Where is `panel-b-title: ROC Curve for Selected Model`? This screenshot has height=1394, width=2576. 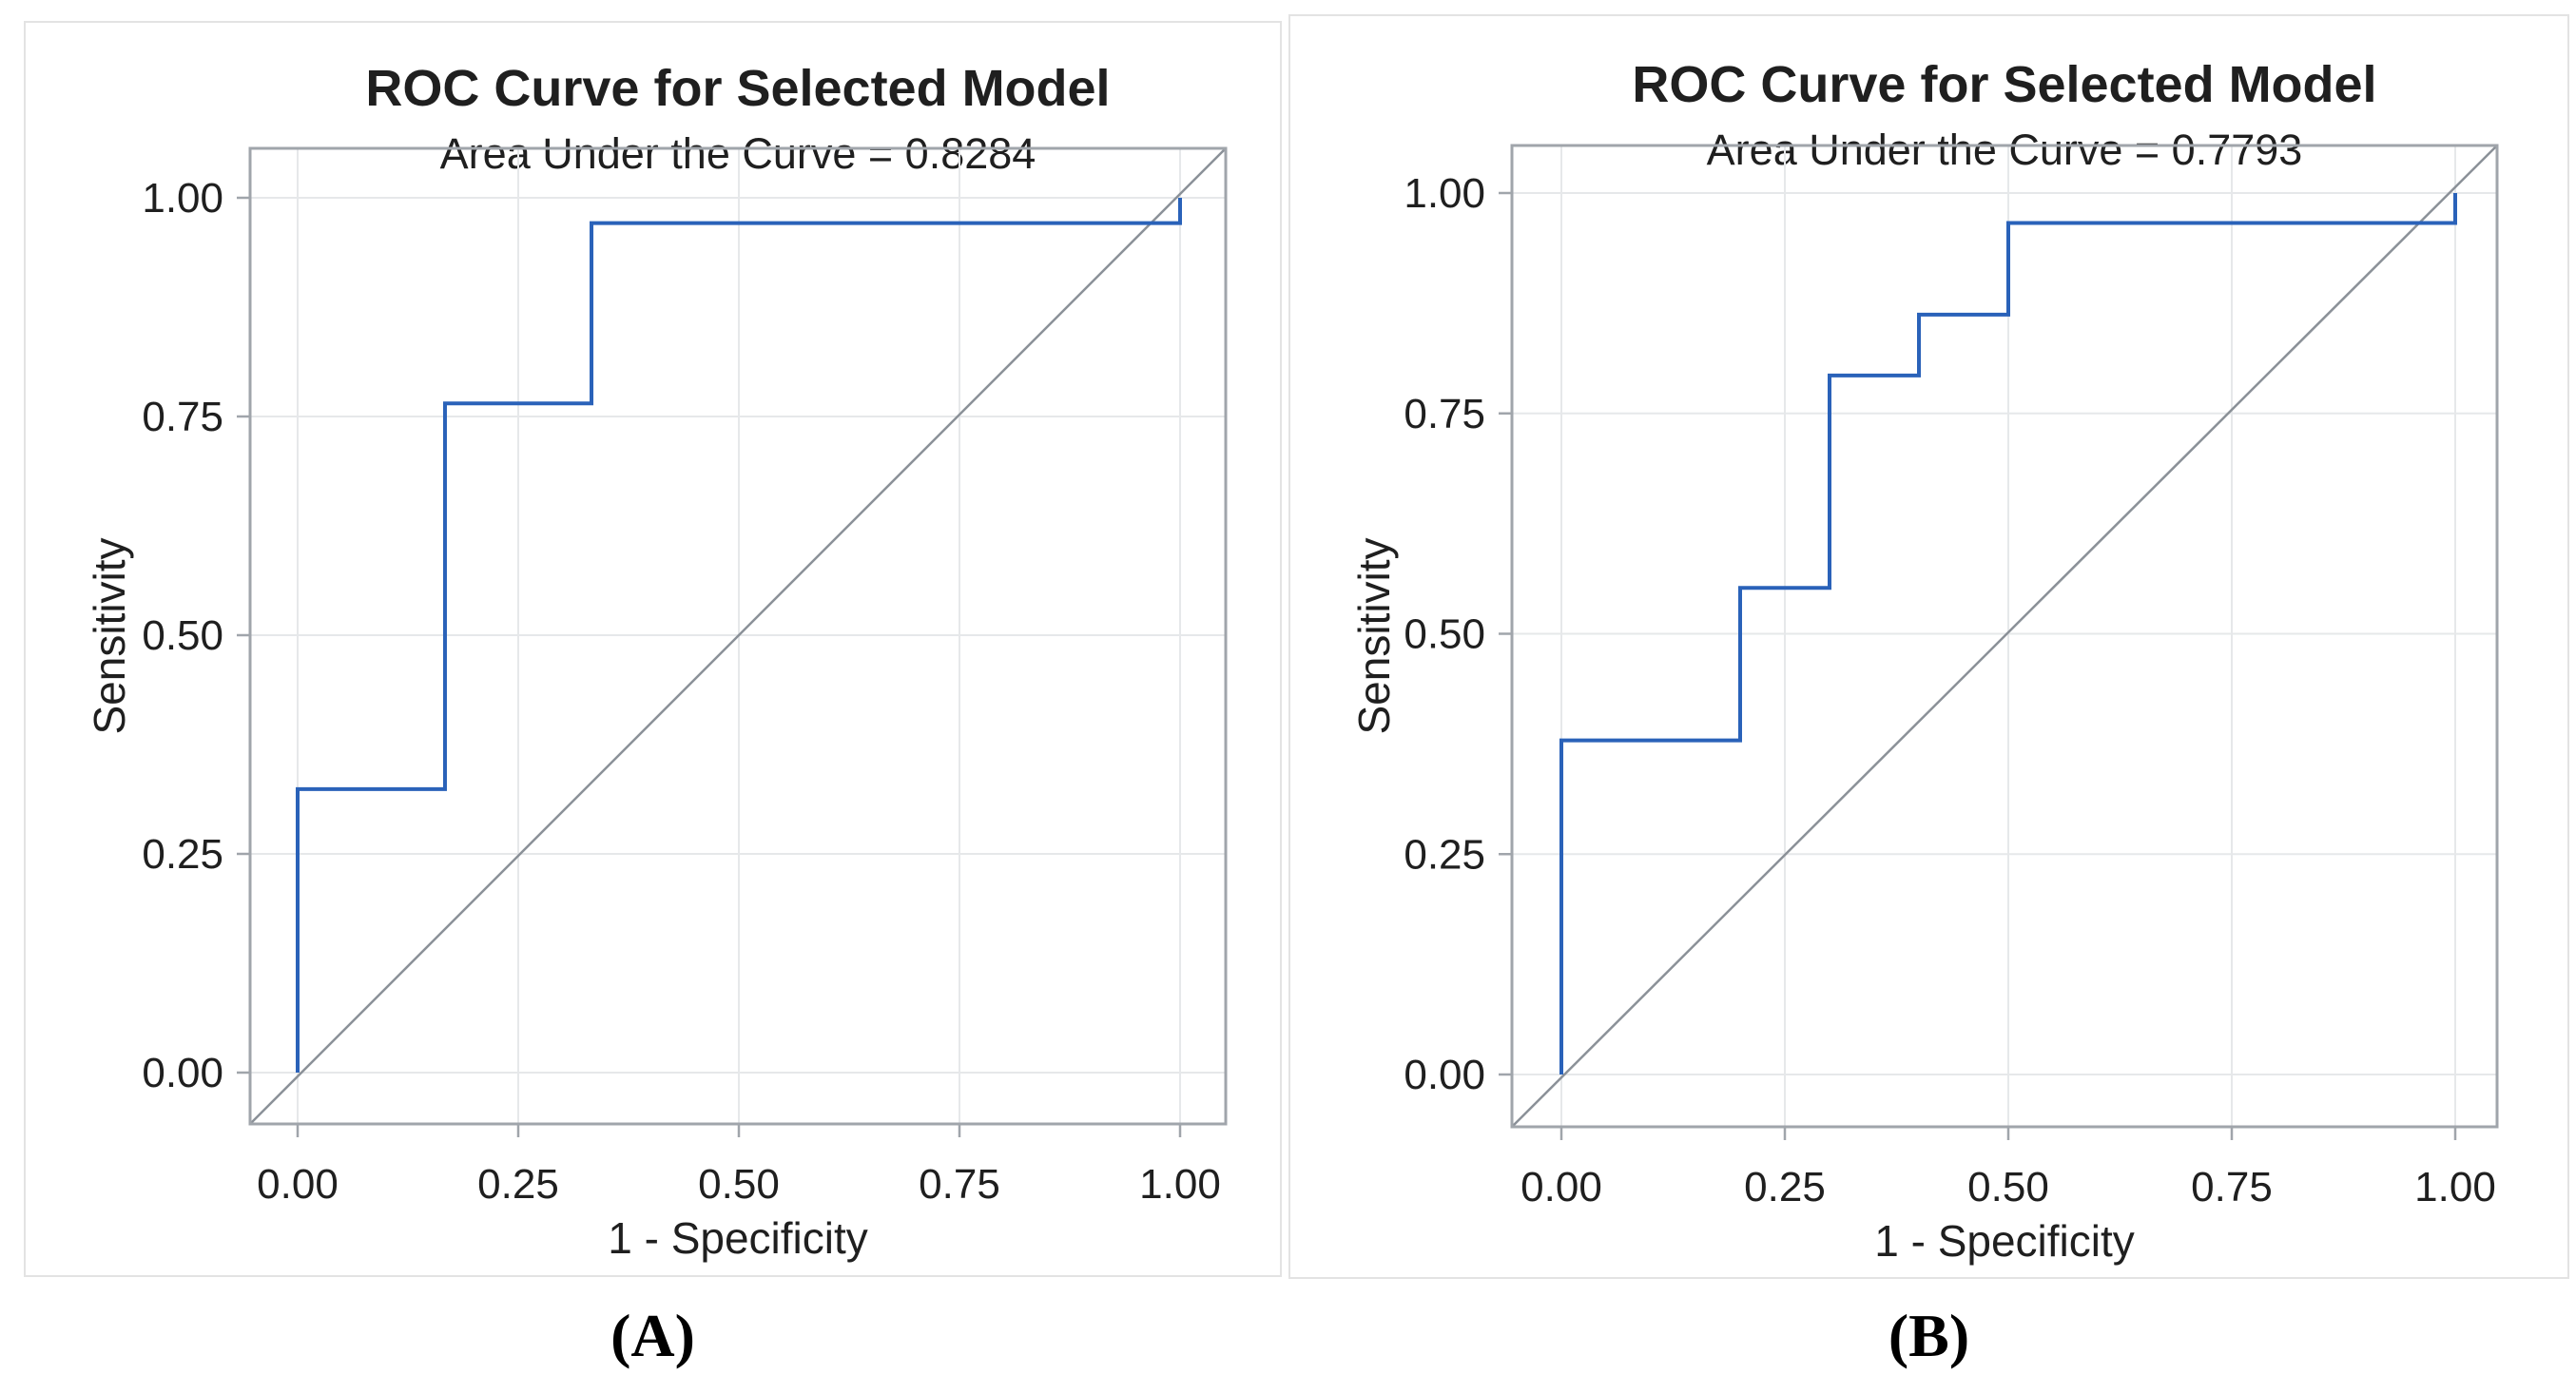
panel-b-title: ROC Curve for Selected Model is located at coordinates (2004, 85).